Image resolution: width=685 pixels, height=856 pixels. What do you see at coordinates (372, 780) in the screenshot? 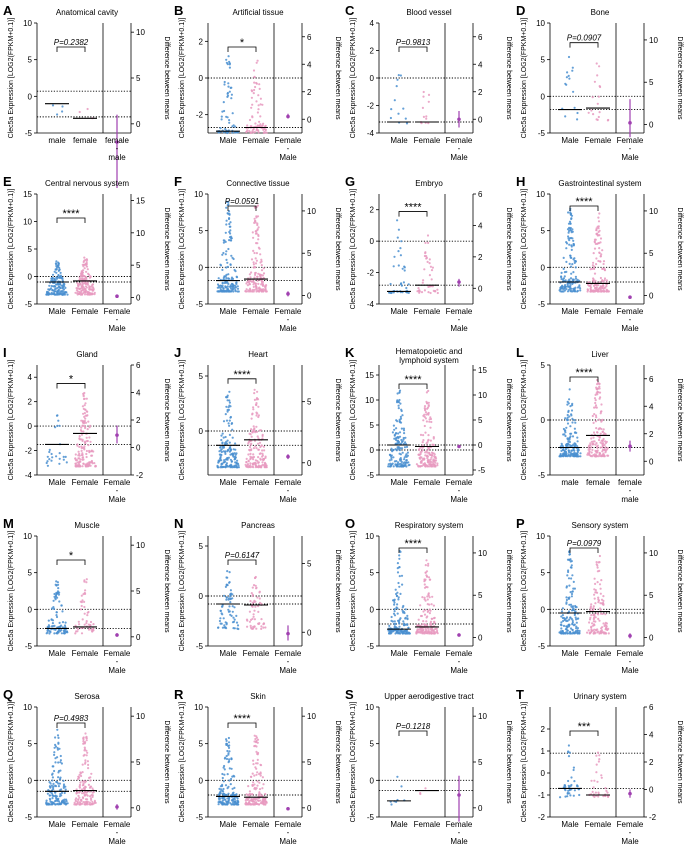
I see `y-tick-label: 0` at bounding box center [372, 780].